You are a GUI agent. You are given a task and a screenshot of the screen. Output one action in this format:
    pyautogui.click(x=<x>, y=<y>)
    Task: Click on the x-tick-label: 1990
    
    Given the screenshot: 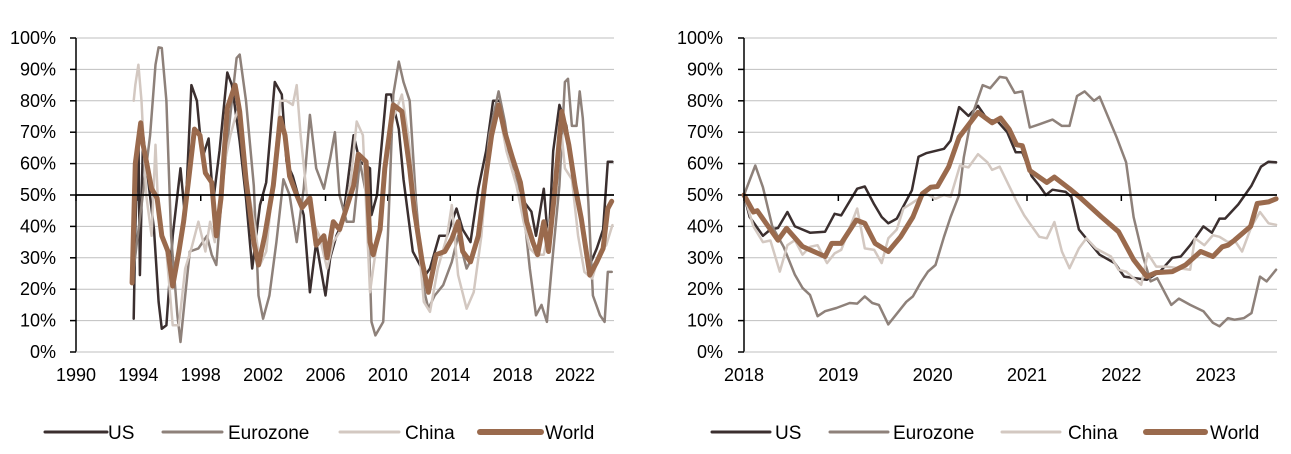 What is the action you would take?
    pyautogui.click(x=76, y=375)
    